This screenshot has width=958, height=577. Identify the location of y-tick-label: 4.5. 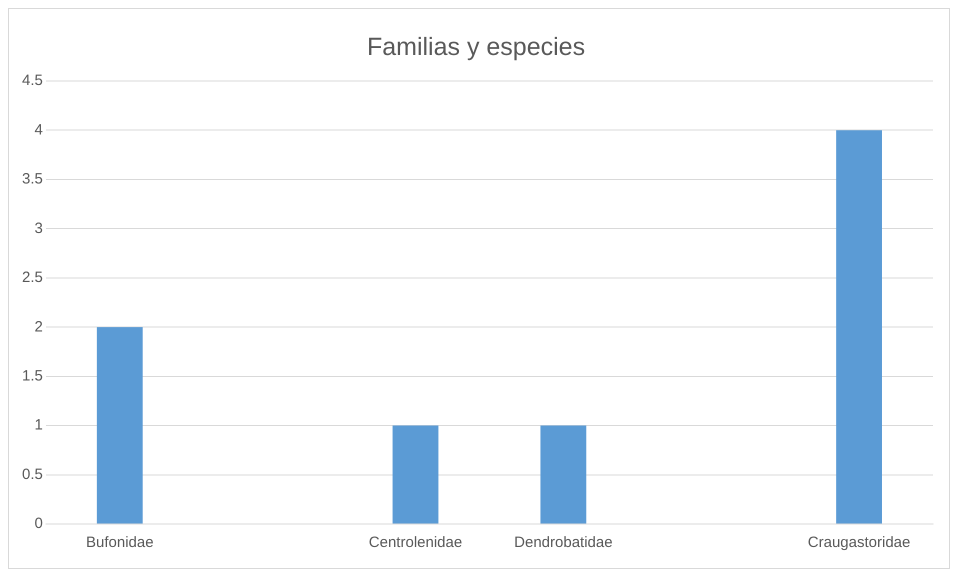
(32, 81).